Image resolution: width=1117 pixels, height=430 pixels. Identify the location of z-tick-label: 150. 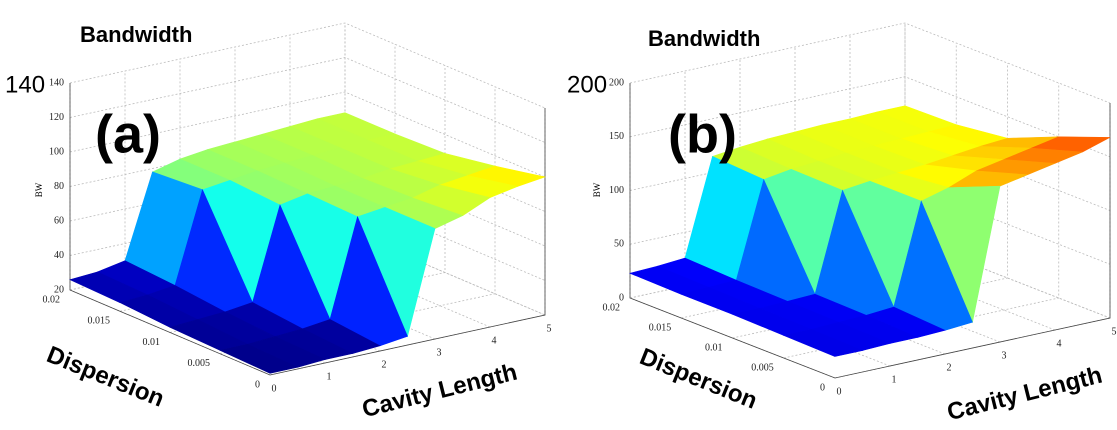
(616, 136).